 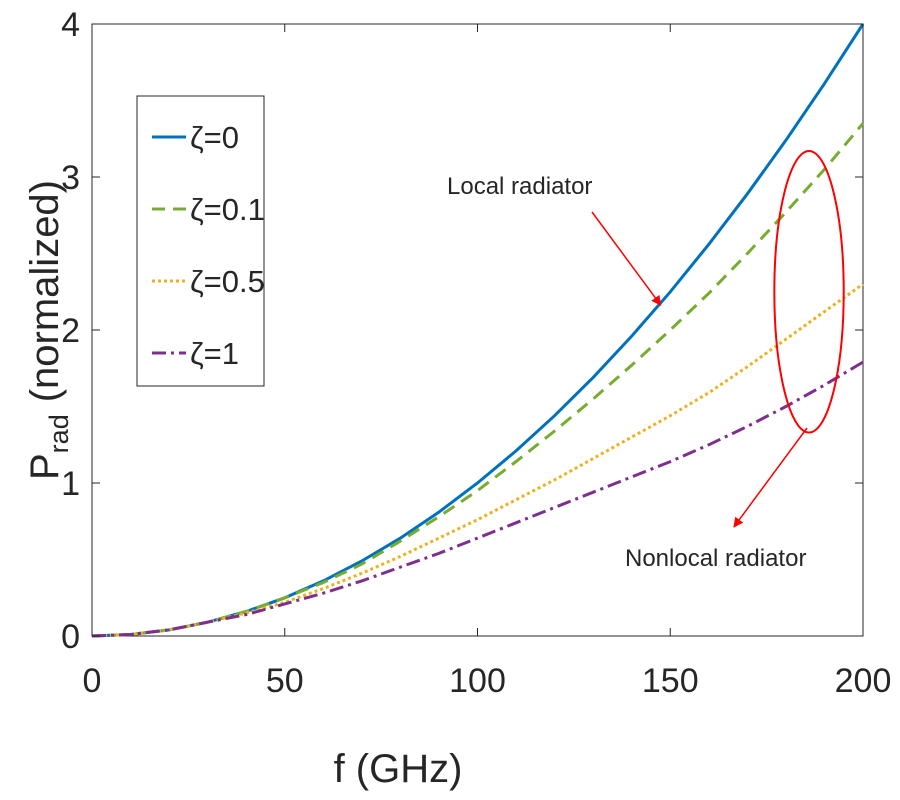 What do you see at coordinates (670, 681) in the screenshot?
I see `x-tick-label: 150` at bounding box center [670, 681].